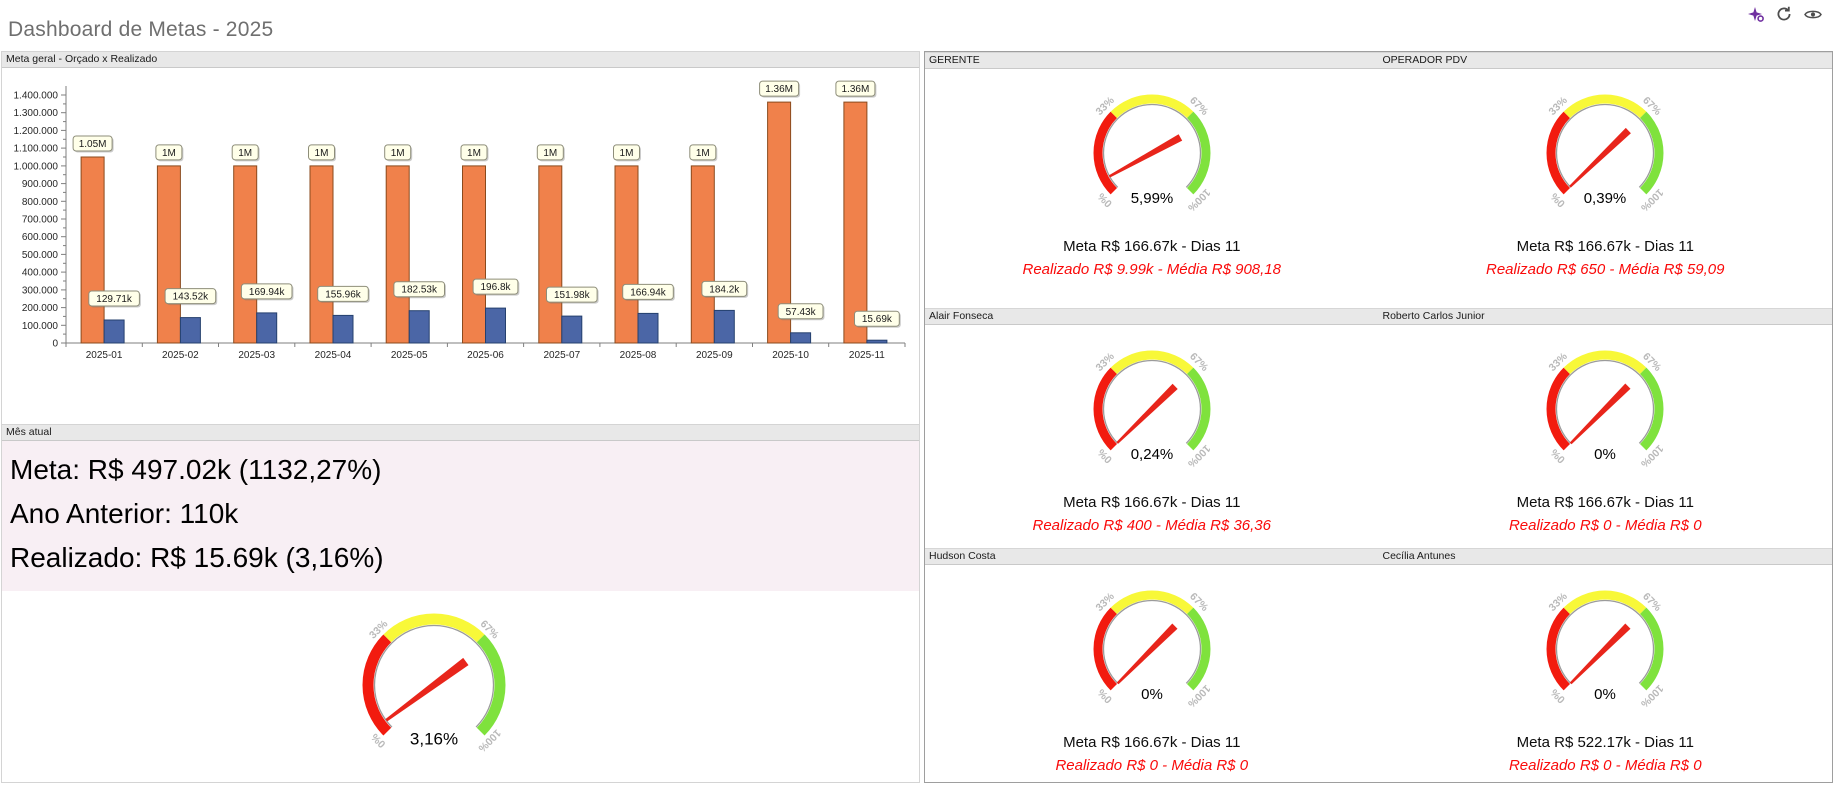 The image size is (1834, 790). I want to click on toolbar, so click(1785, 16).